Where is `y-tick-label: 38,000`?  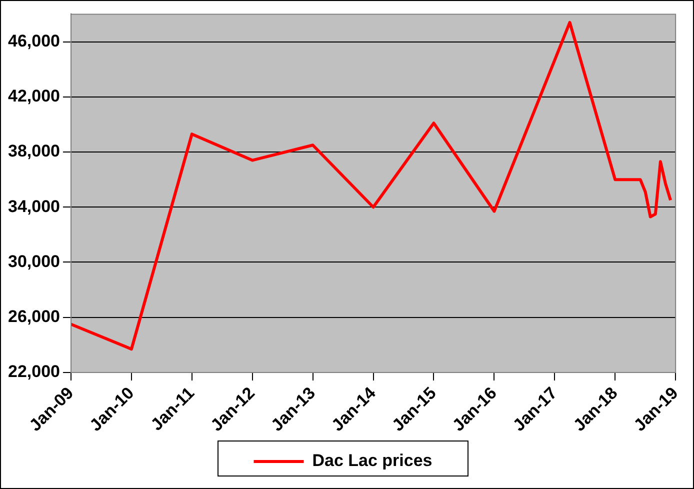
y-tick-label: 38,000 is located at coordinates (34, 151).